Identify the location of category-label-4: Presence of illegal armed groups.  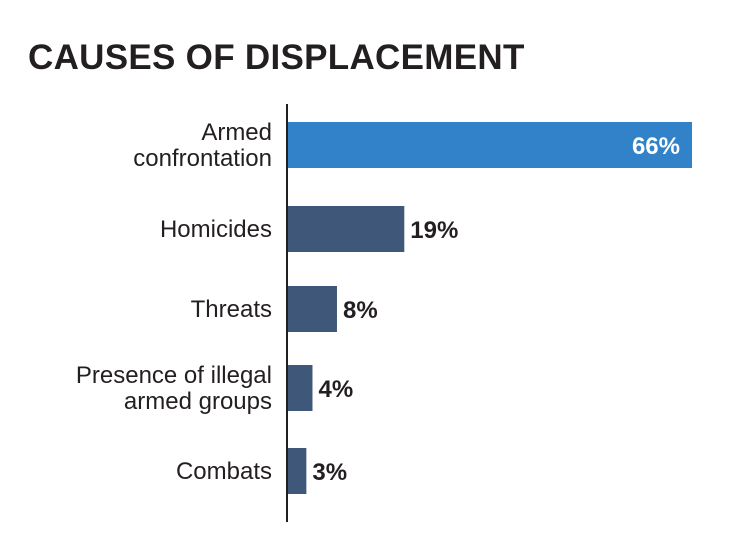
(174, 388).